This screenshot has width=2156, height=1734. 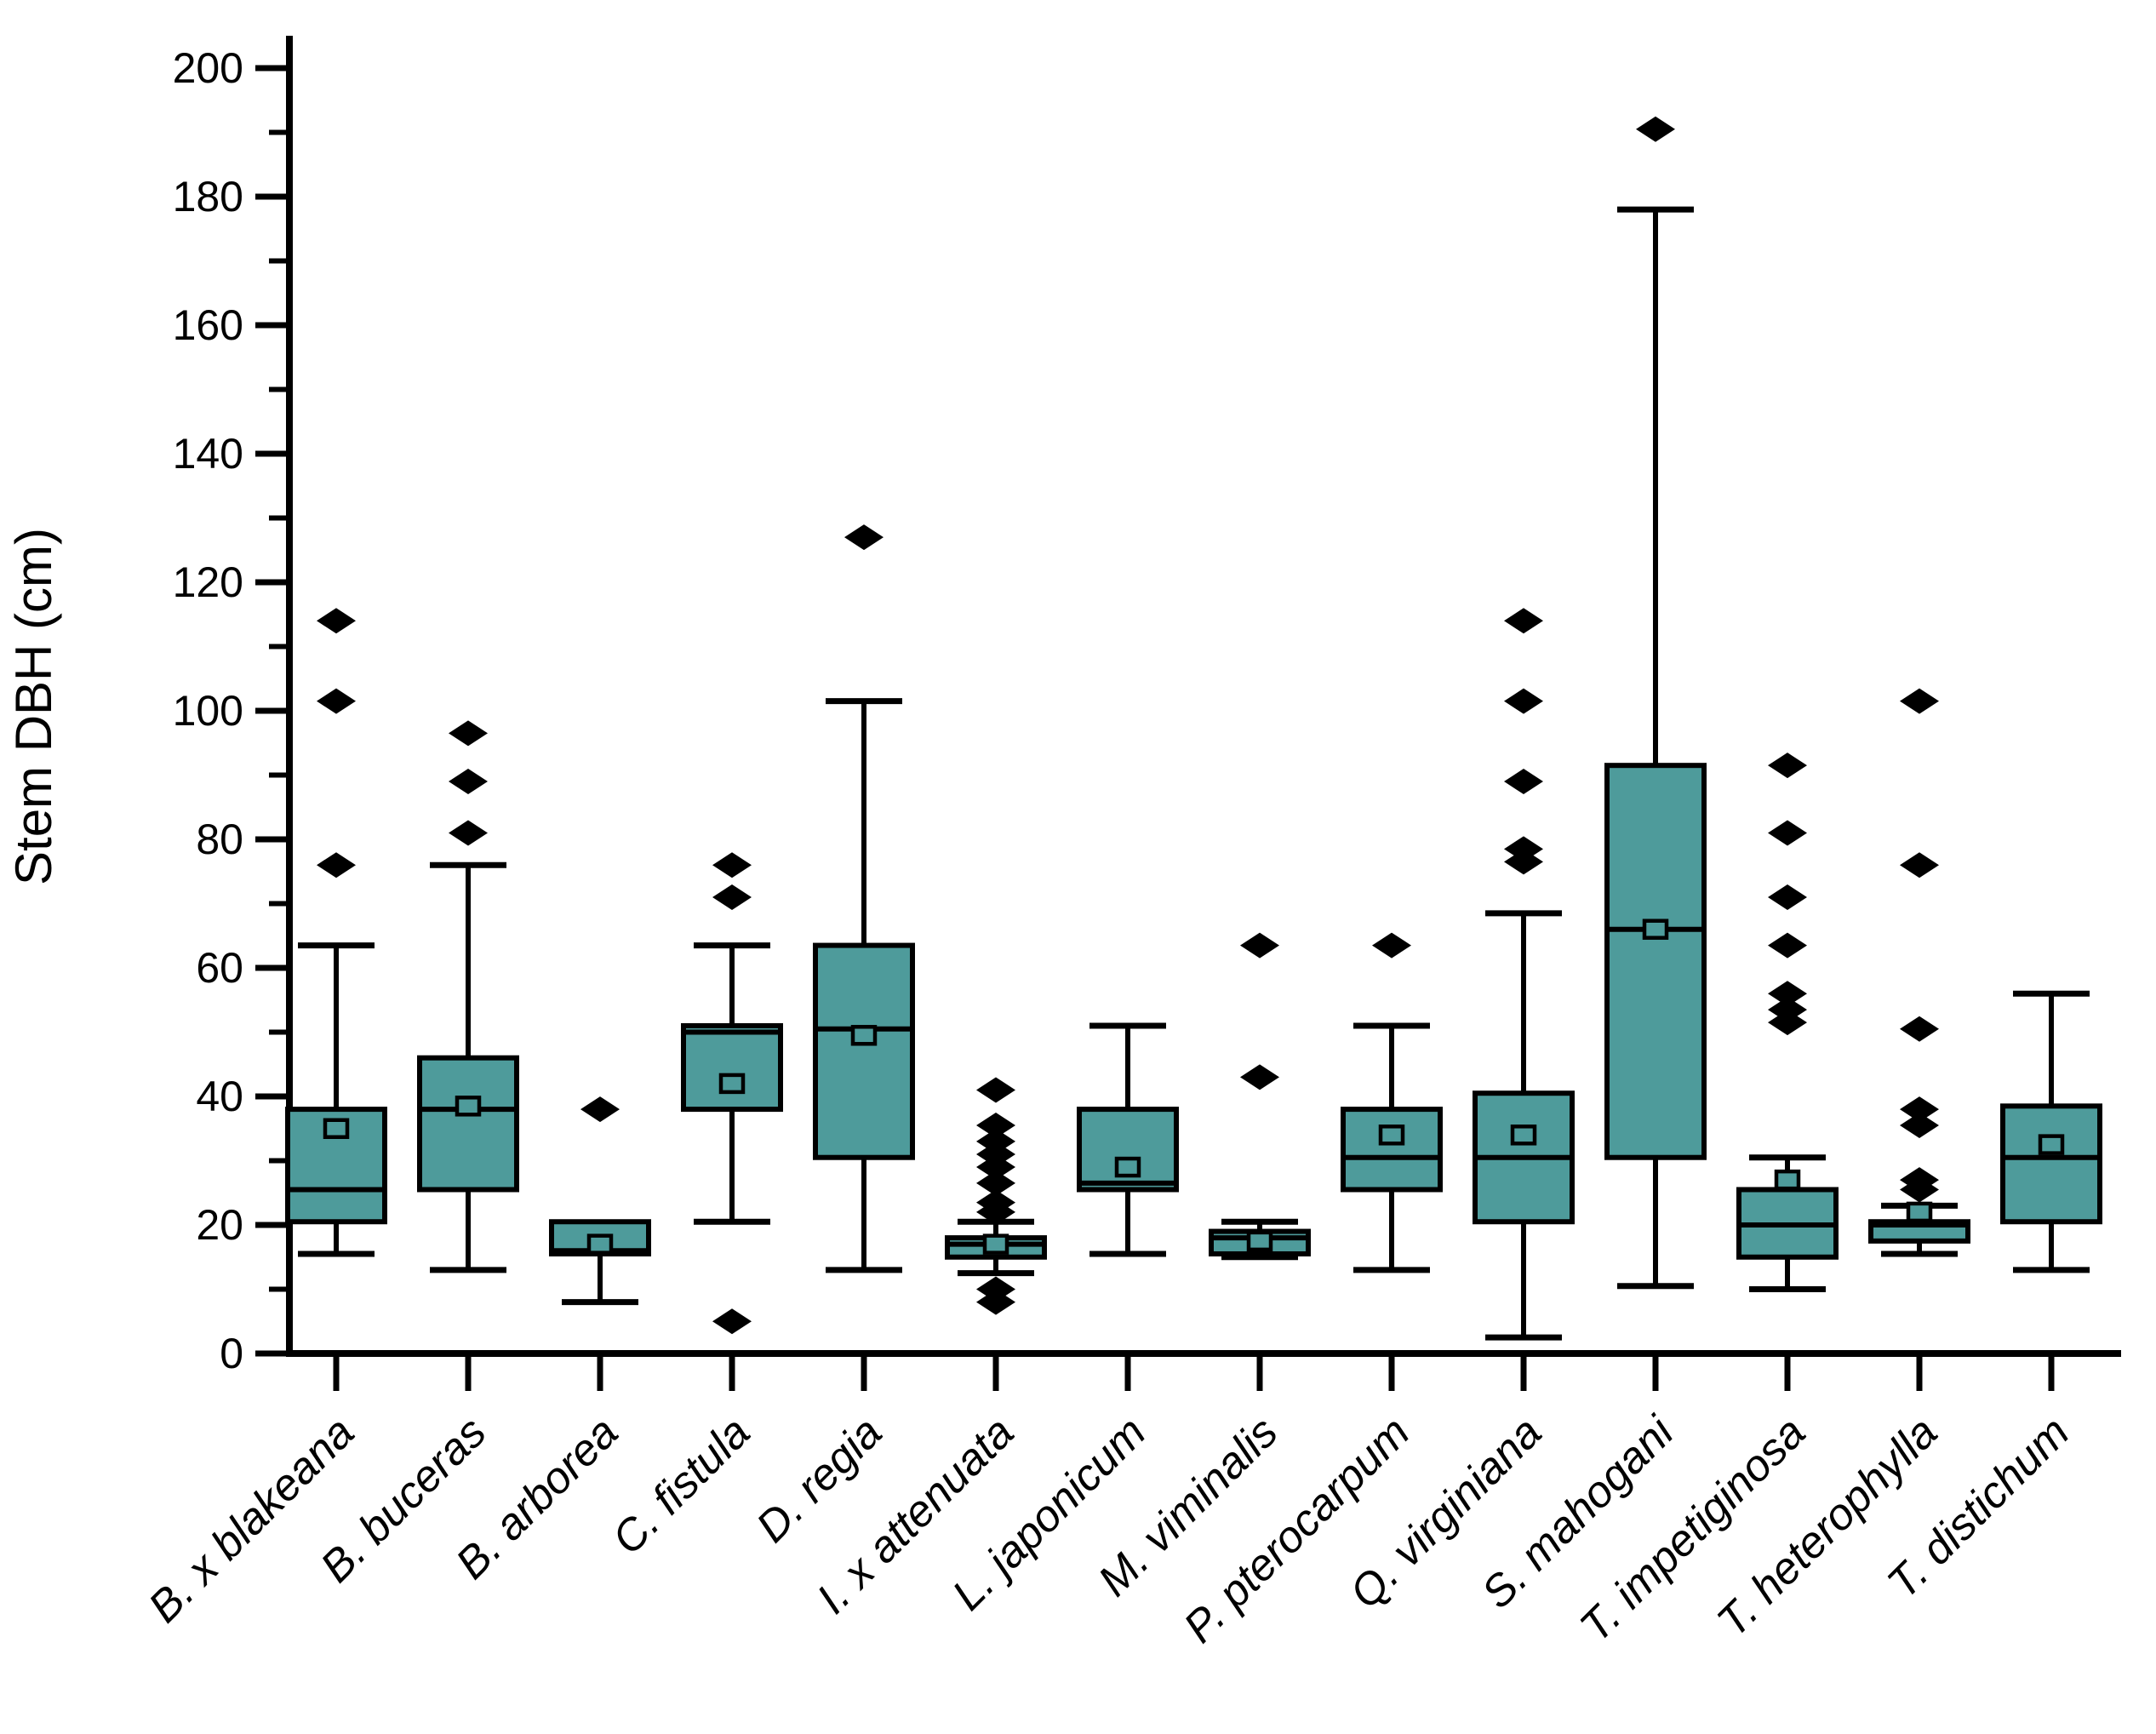 What do you see at coordinates (208, 711) in the screenshot?
I see `y-tick-label: 100` at bounding box center [208, 711].